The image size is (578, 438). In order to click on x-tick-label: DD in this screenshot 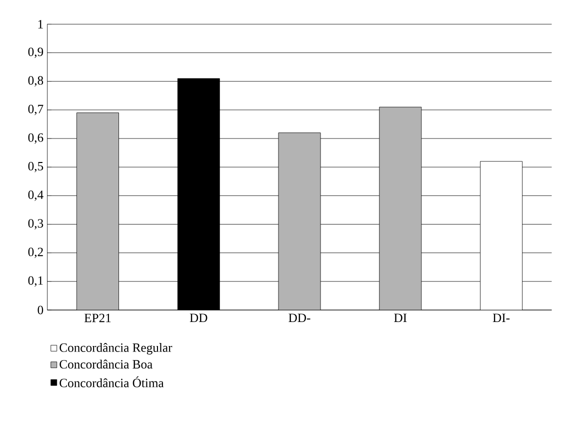, I will do `click(199, 318)`.